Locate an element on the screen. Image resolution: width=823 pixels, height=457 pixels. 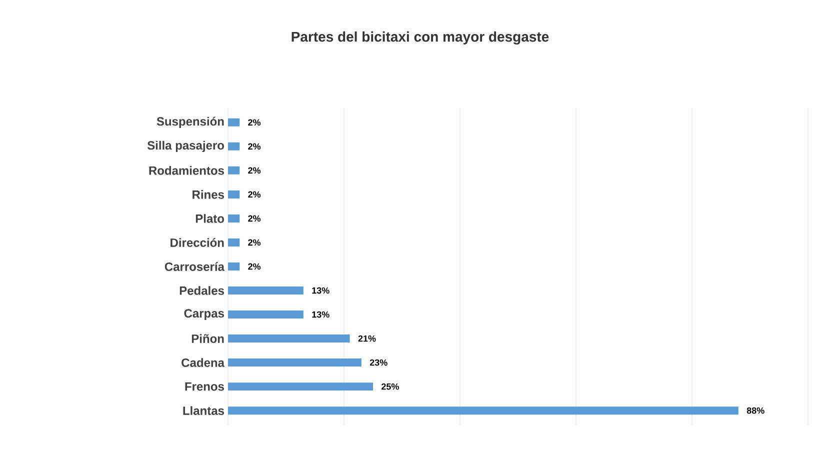
y-tick-label: Plato is located at coordinates (210, 218).